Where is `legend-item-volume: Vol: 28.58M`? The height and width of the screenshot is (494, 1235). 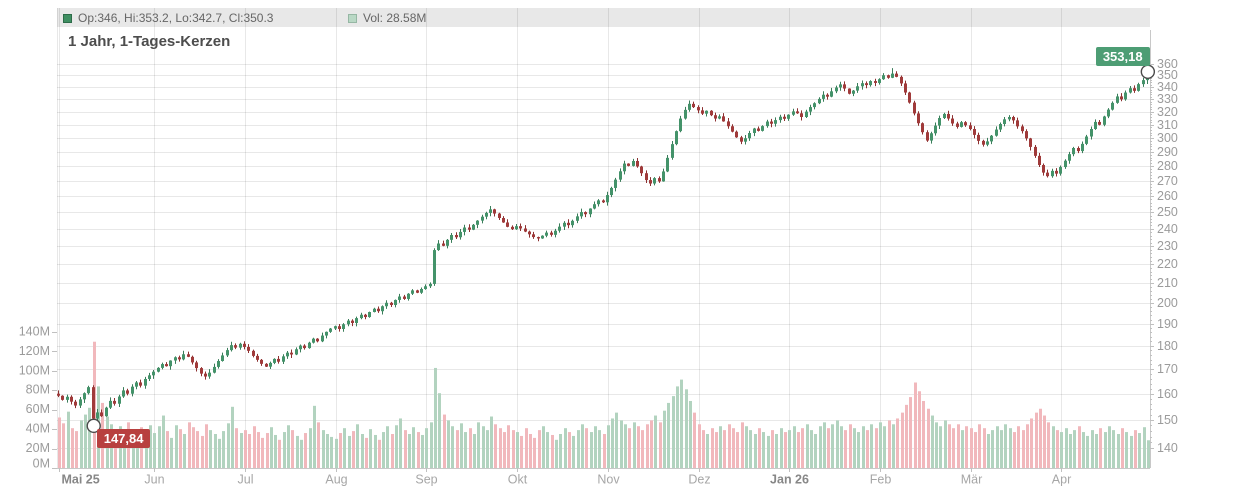
legend-item-volume: Vol: 28.58M is located at coordinates (387, 18).